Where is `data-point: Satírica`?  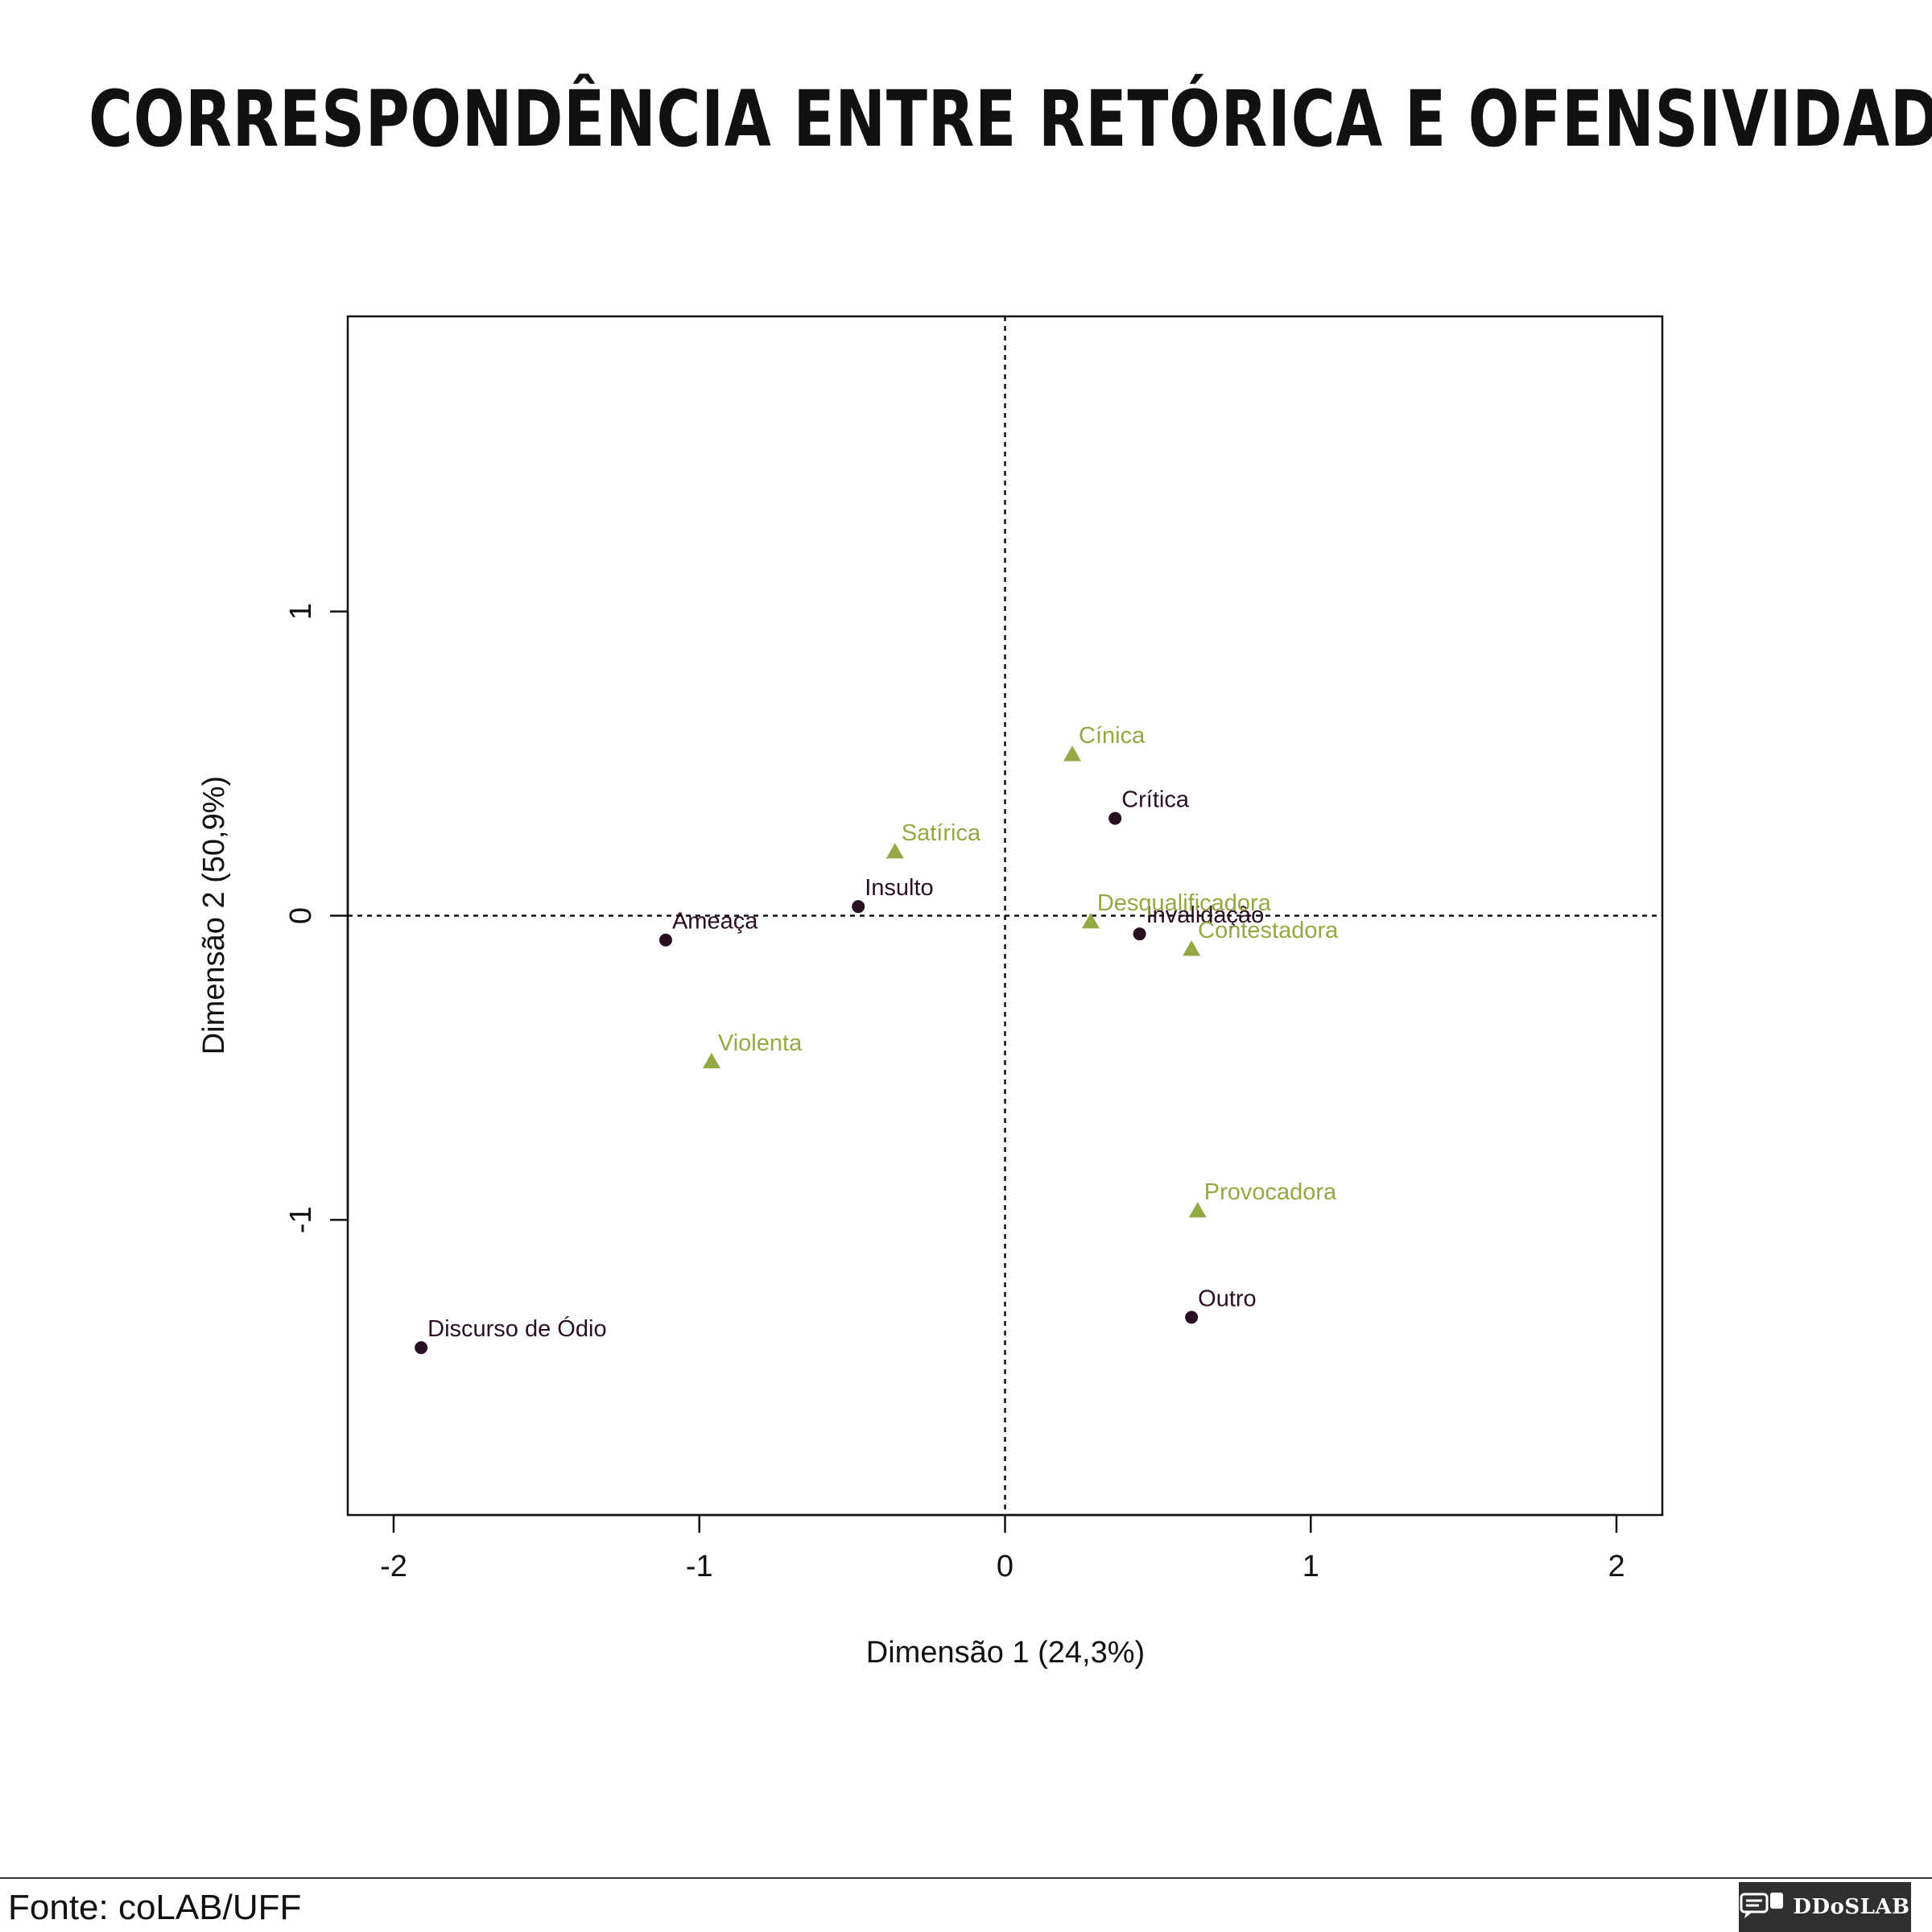 data-point: Satírica is located at coordinates (933, 839).